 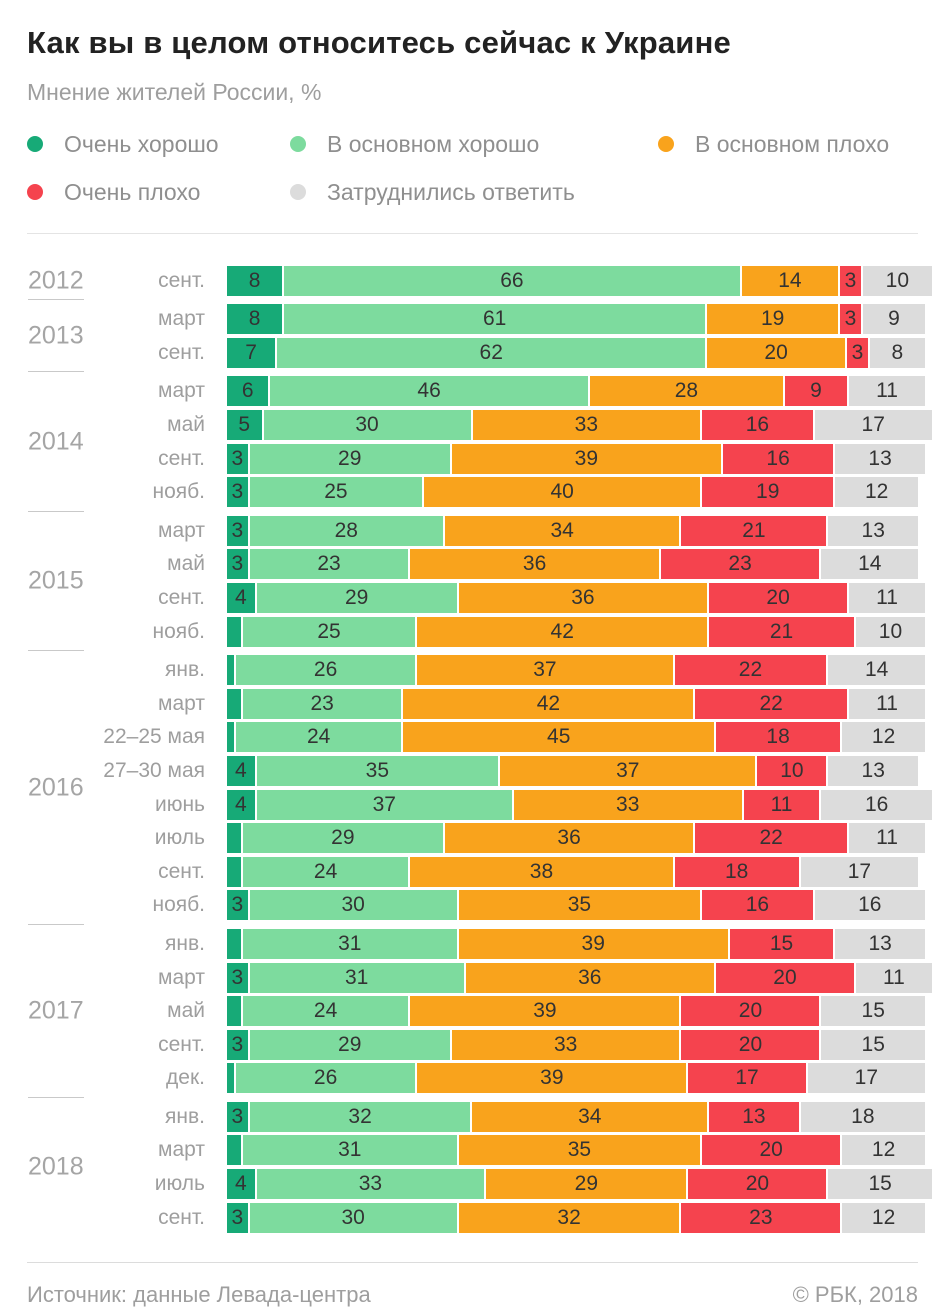 I want to click on bar-segment: 42, so click(x=562, y=631).